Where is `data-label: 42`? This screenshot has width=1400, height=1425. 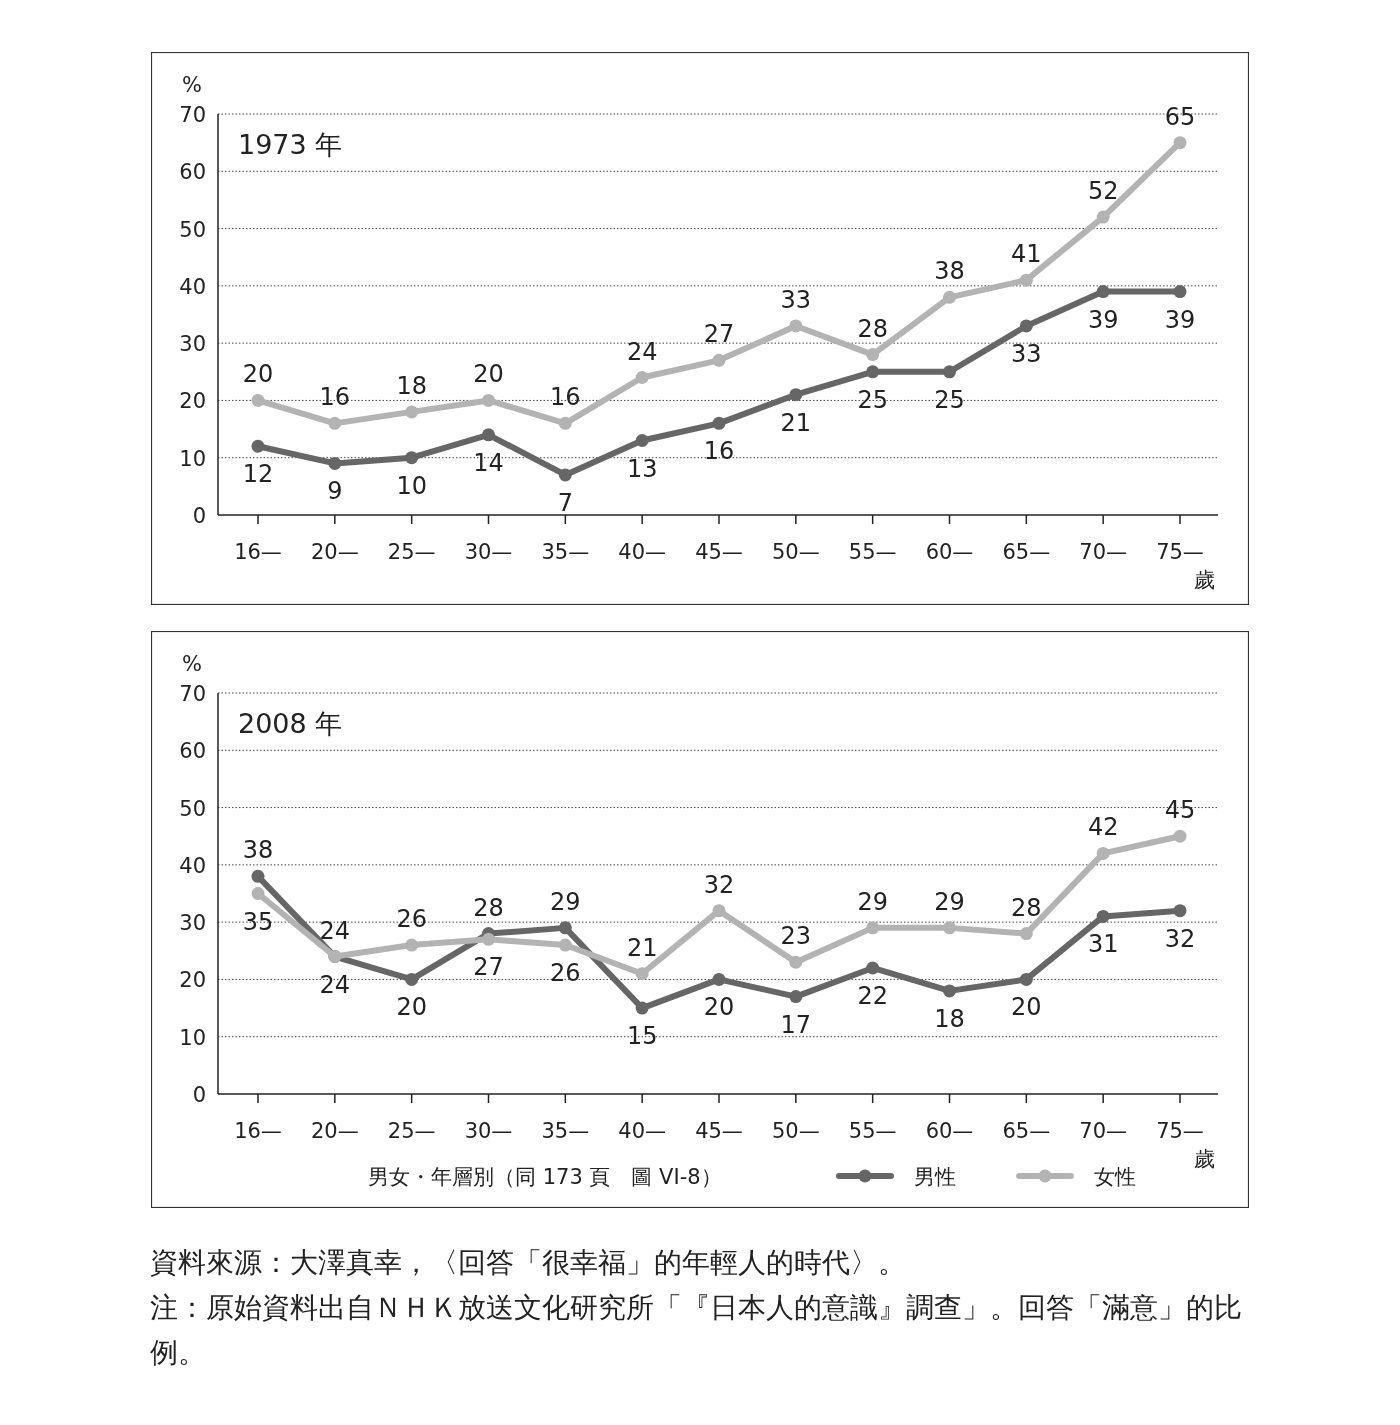 data-label: 42 is located at coordinates (1103, 827).